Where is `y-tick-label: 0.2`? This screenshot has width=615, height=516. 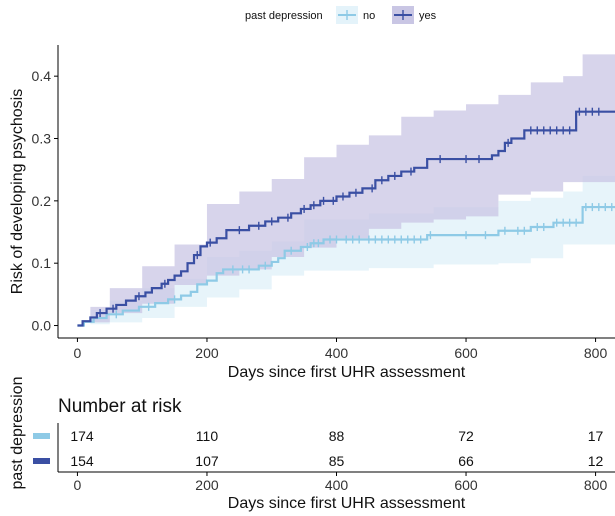 y-tick-label: 0.2 is located at coordinates (42, 201).